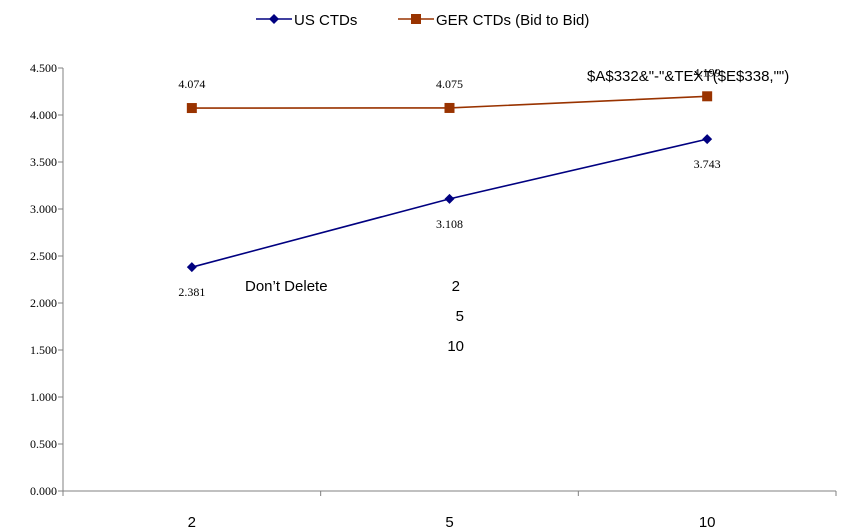 The width and height of the screenshot is (856, 530). What do you see at coordinates (512, 20) in the screenshot?
I see `legend-label-ger-ctds: GER CTDs (Bid to Bid)` at bounding box center [512, 20].